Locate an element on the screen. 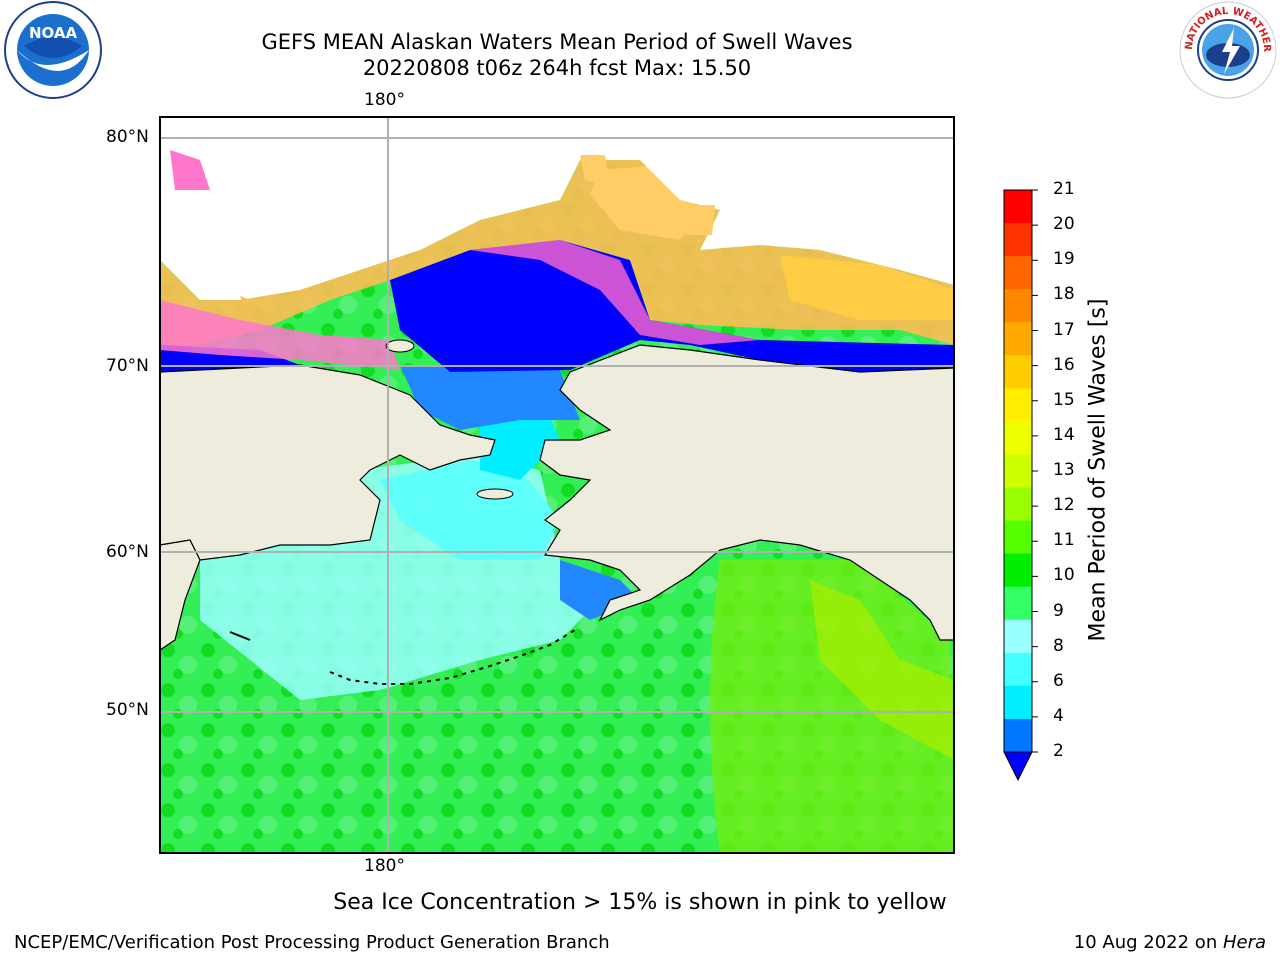 This screenshot has height=960, width=1280. chukchi-blue-region is located at coordinates (490, 397).